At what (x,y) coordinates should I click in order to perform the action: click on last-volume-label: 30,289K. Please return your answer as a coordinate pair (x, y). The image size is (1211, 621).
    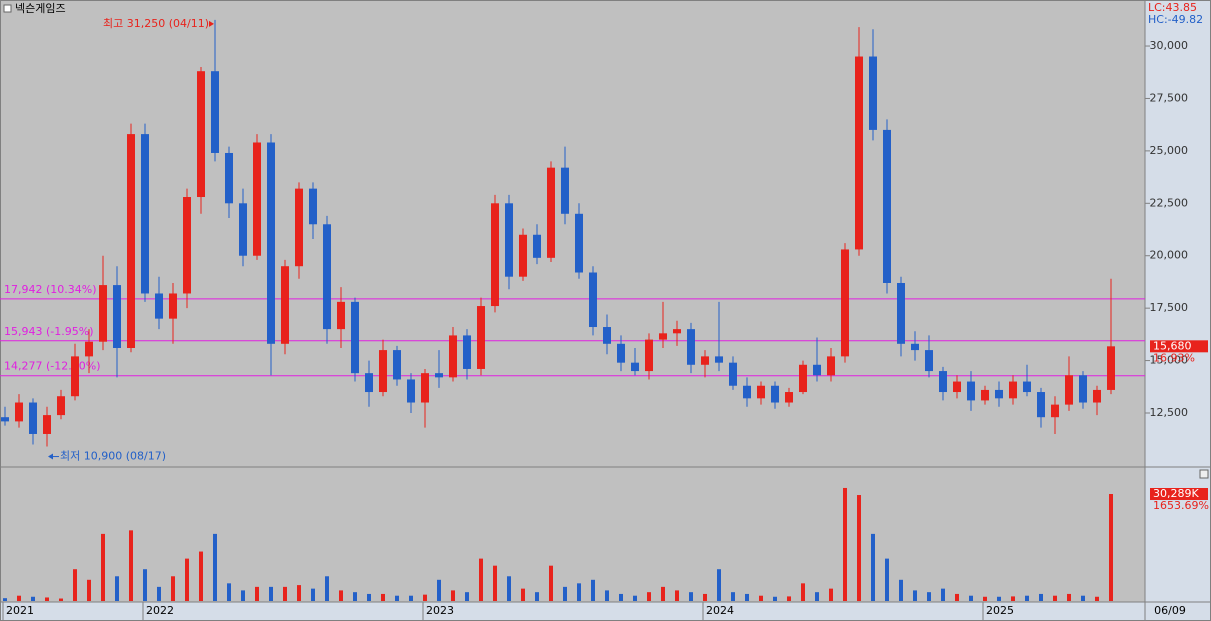
    Looking at the image, I should click on (1176, 493).